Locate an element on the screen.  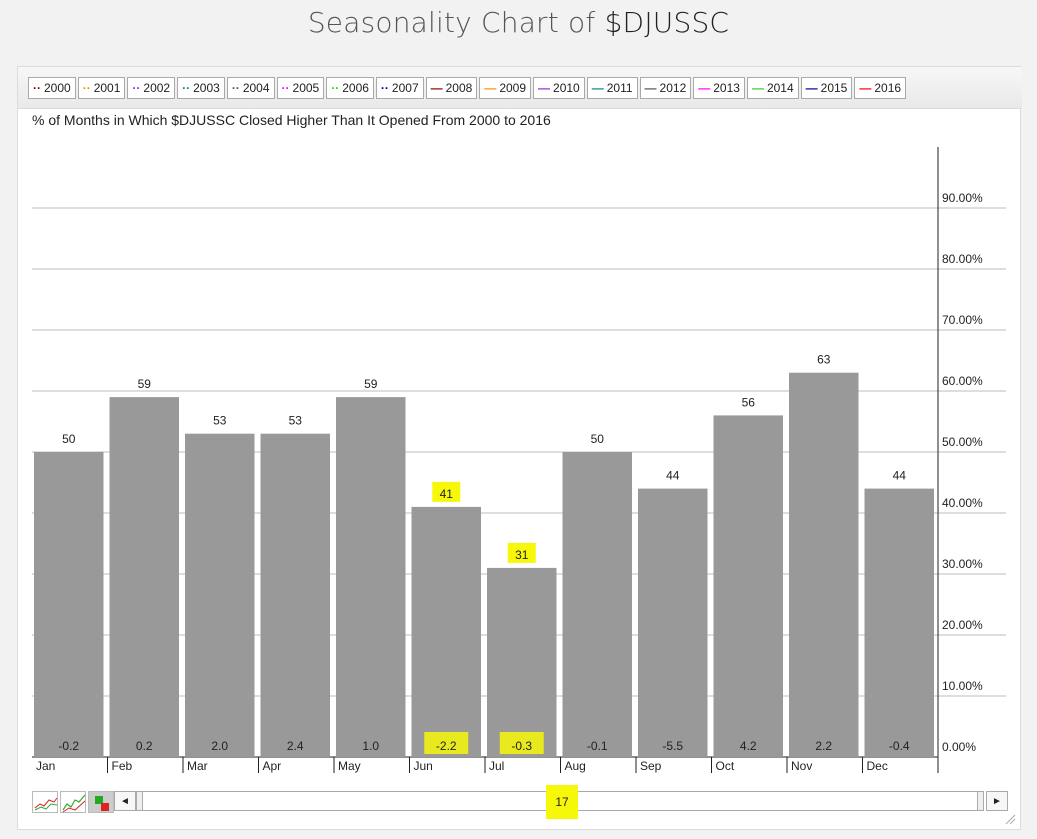
legend-item-2000: ·· 2000 is located at coordinates (52, 88).